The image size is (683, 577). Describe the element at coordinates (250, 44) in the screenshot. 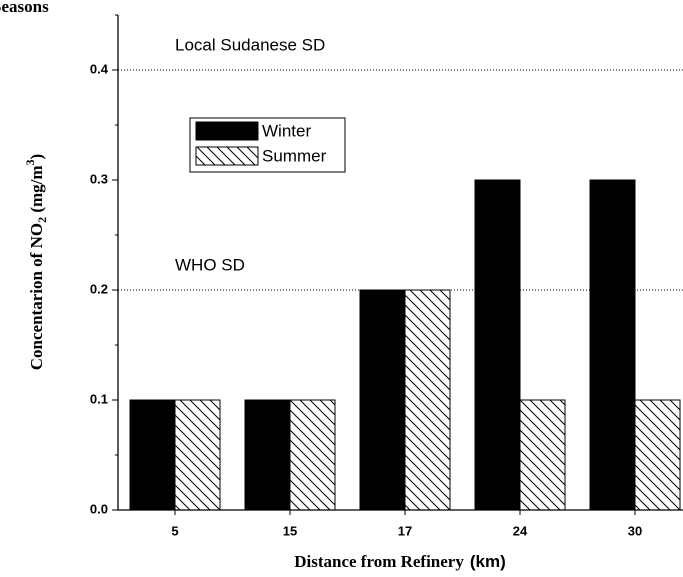

I see `reference-label: Local Sudanese SD` at that location.